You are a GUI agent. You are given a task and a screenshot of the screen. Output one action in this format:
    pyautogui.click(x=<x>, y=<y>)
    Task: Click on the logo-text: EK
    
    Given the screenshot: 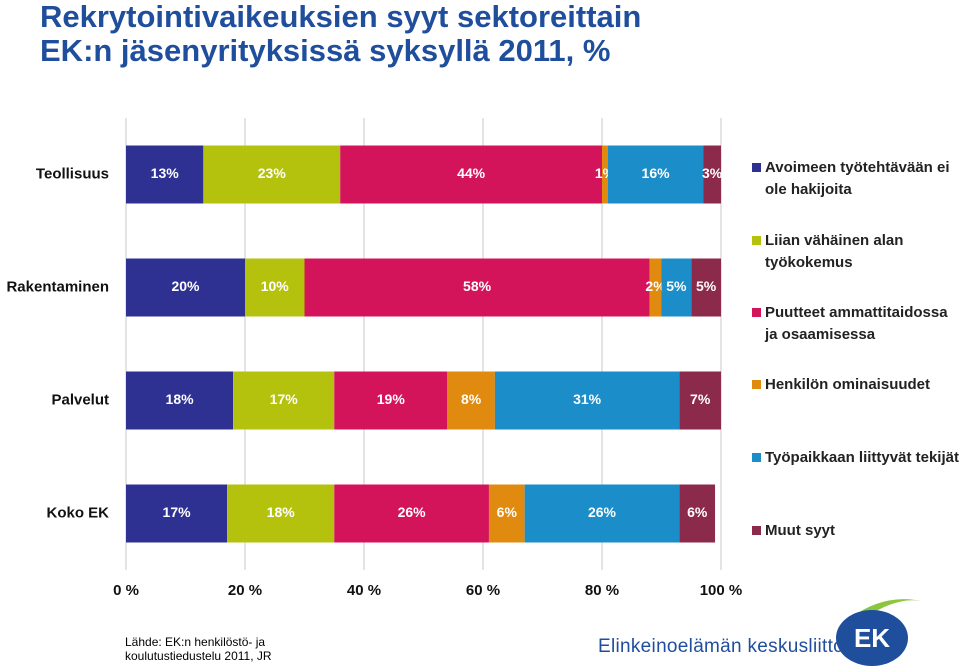 What is the action you would take?
    pyautogui.click(x=872, y=638)
    